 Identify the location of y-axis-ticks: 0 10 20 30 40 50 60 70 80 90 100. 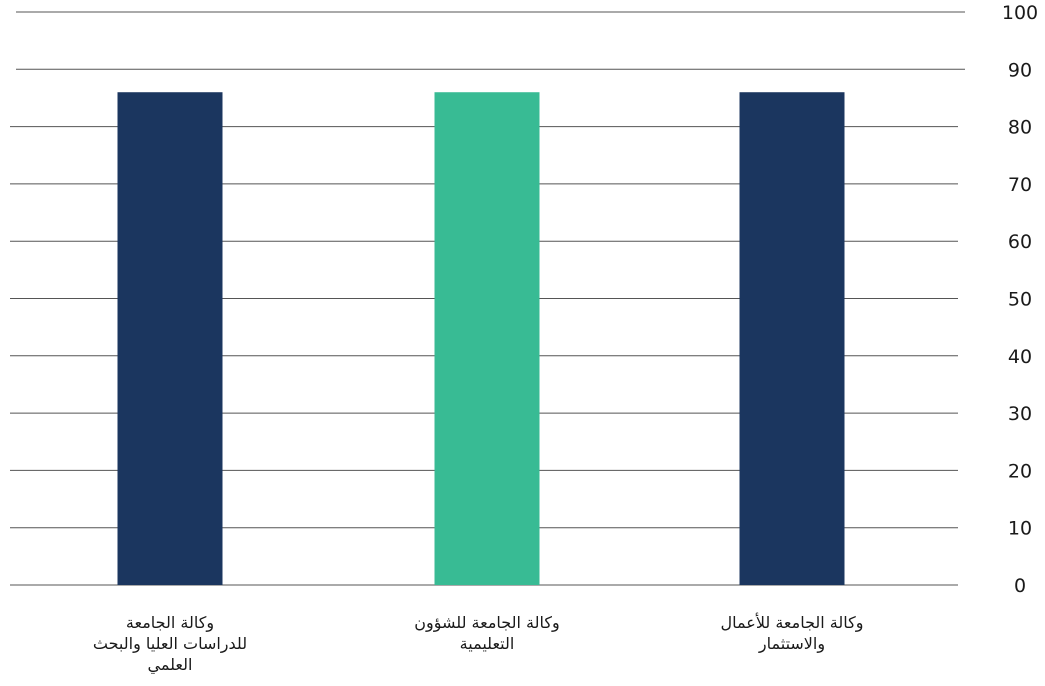
(1020, 299).